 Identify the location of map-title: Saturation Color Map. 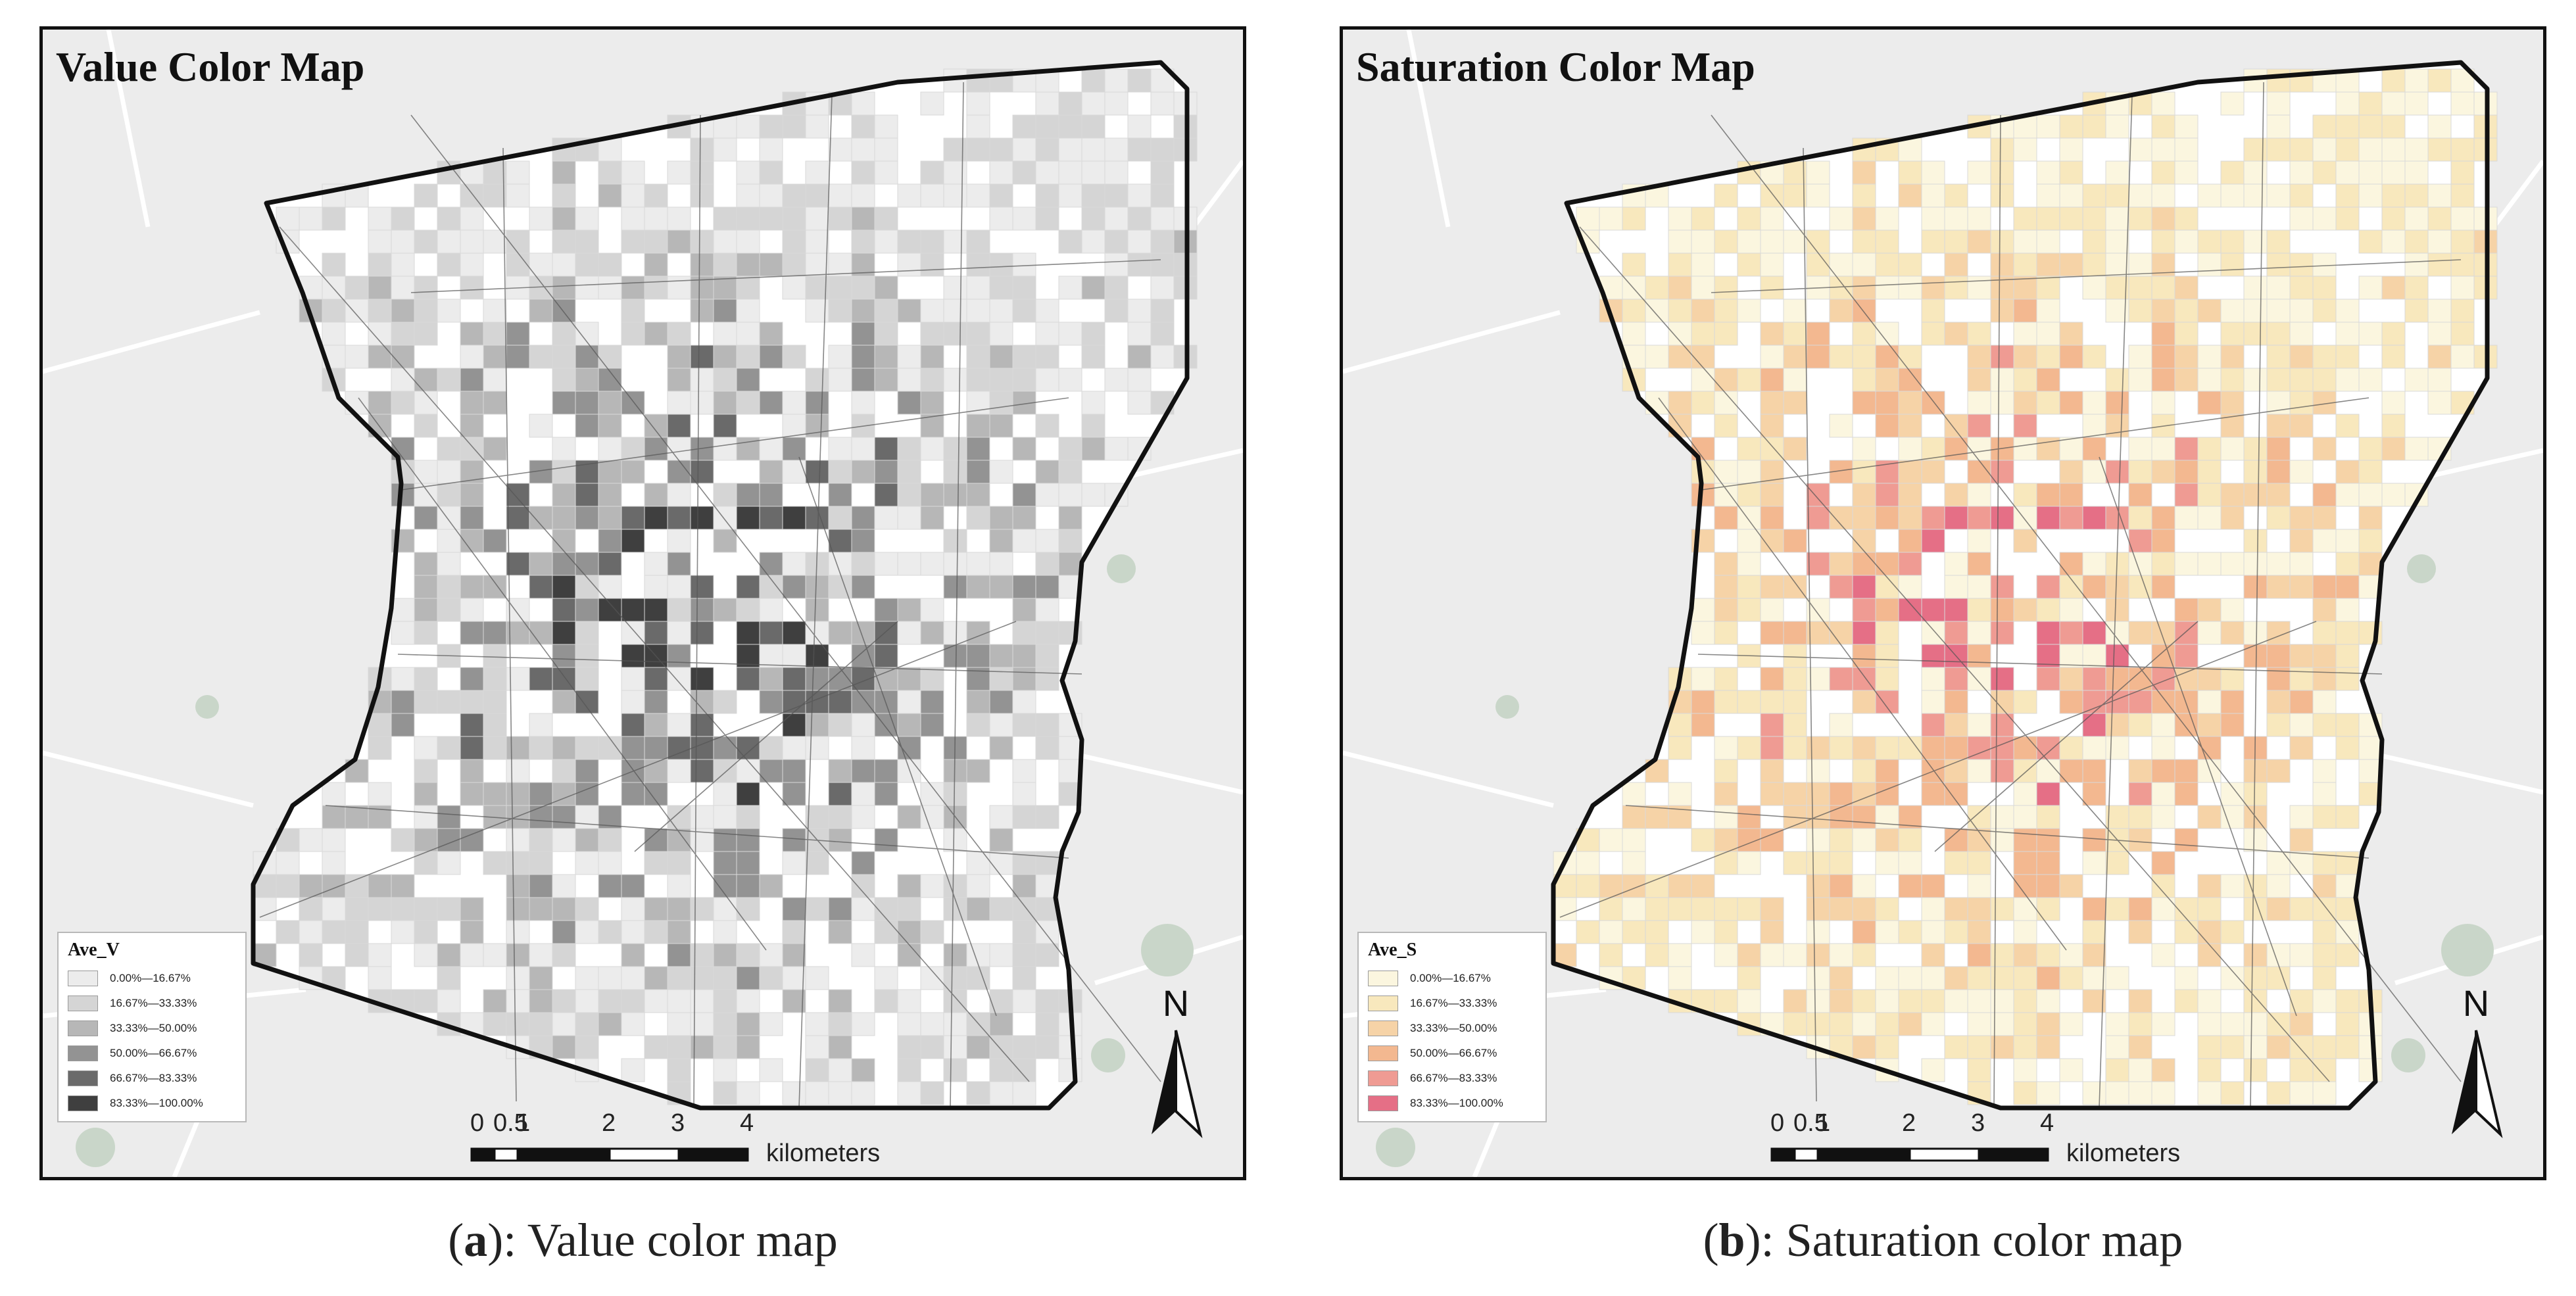
(1556, 66).